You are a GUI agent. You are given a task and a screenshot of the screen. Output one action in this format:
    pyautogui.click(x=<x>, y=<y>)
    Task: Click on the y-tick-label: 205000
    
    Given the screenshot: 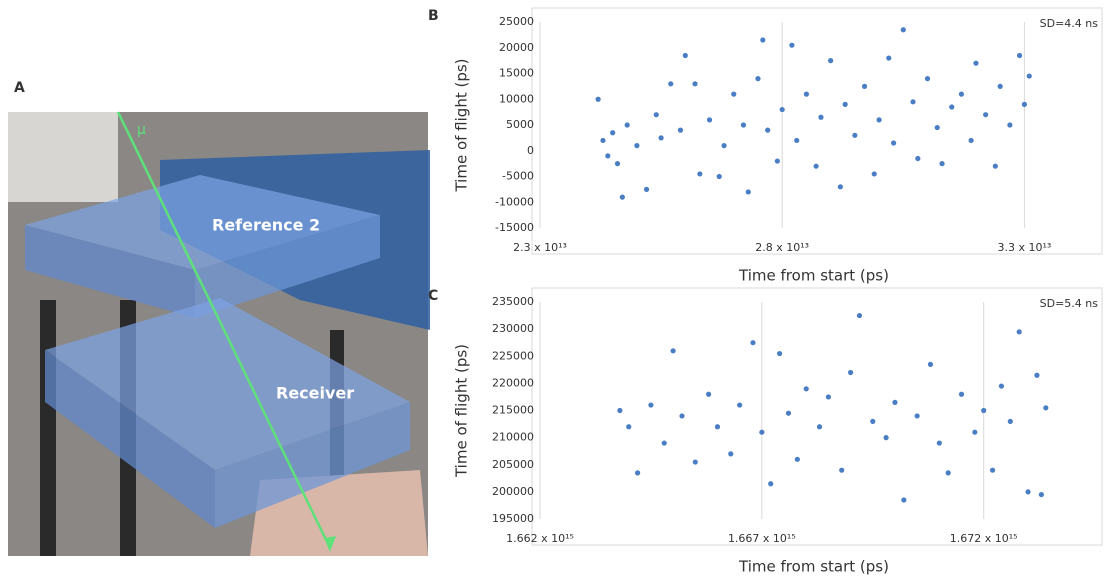 What is the action you would take?
    pyautogui.click(x=513, y=464)
    